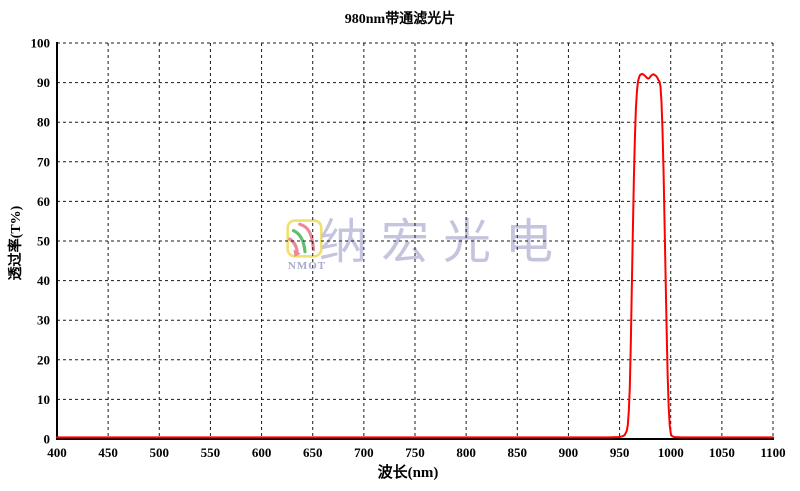 The image size is (800, 491). Describe the element at coordinates (211, 452) in the screenshot. I see `x-tick-label: 550` at that location.